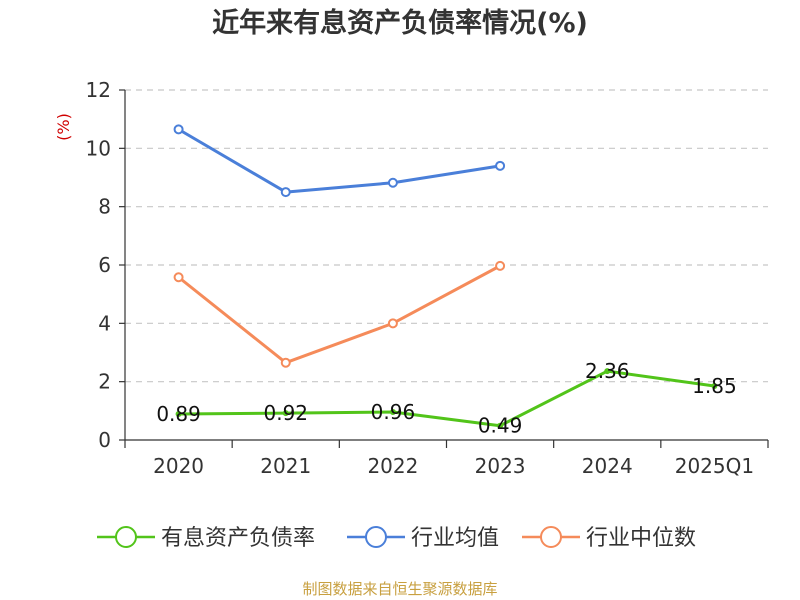 The height and width of the screenshot is (600, 800). Describe the element at coordinates (104, 323) in the screenshot. I see `y-tick-label: 4` at that location.